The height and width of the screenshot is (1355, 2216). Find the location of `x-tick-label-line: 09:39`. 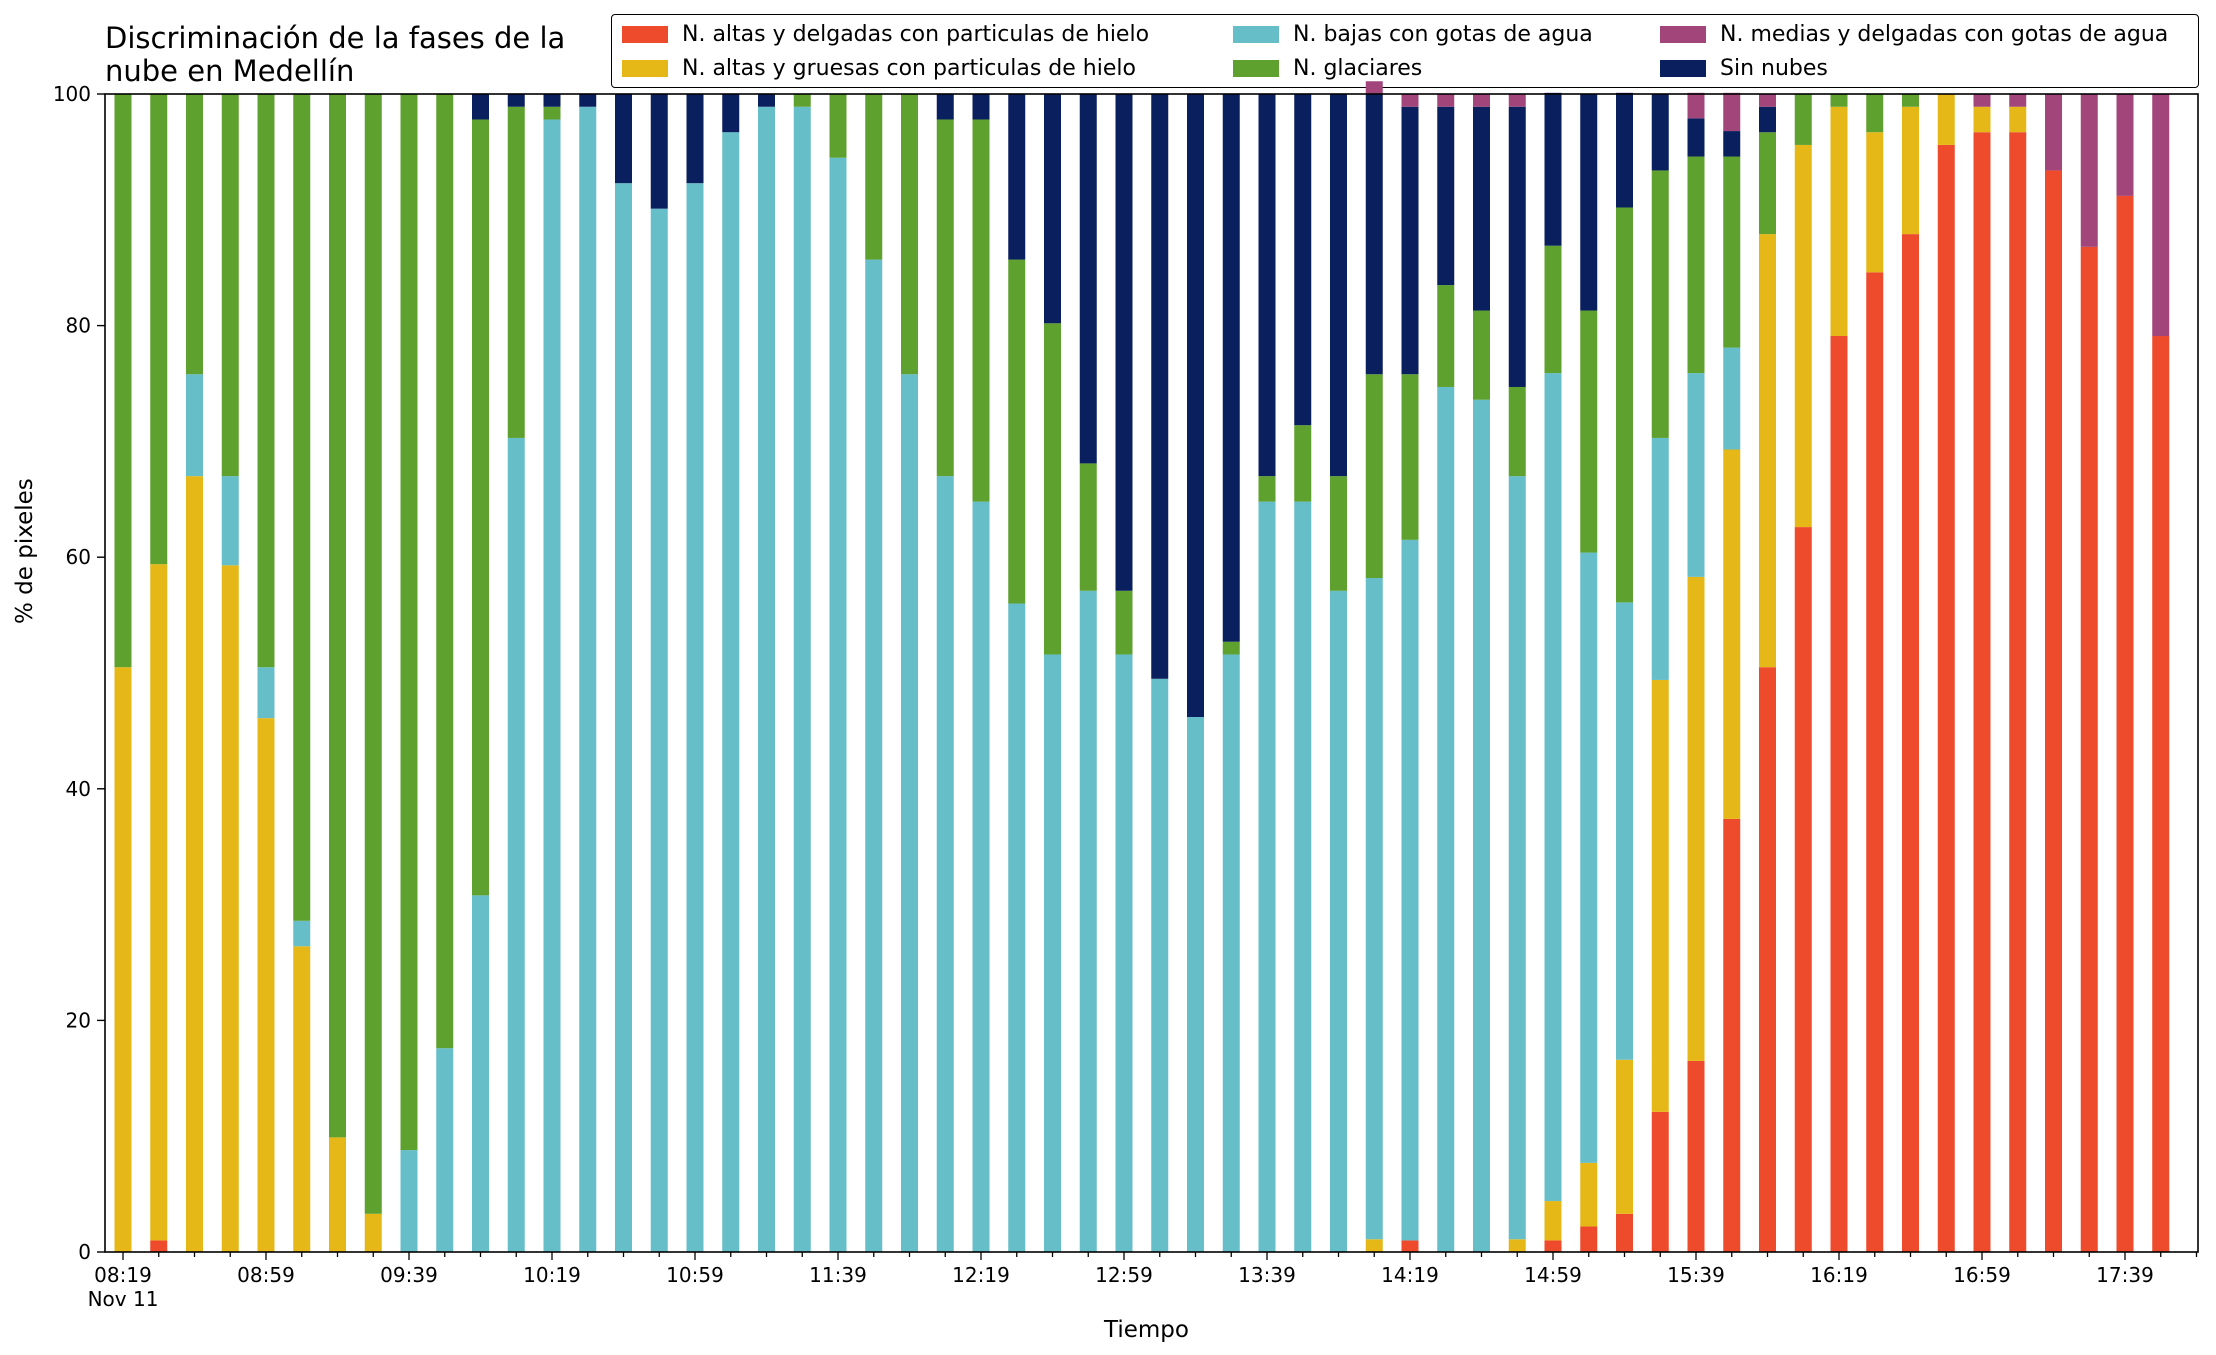

x-tick-label-line: 09:39 is located at coordinates (409, 1275).